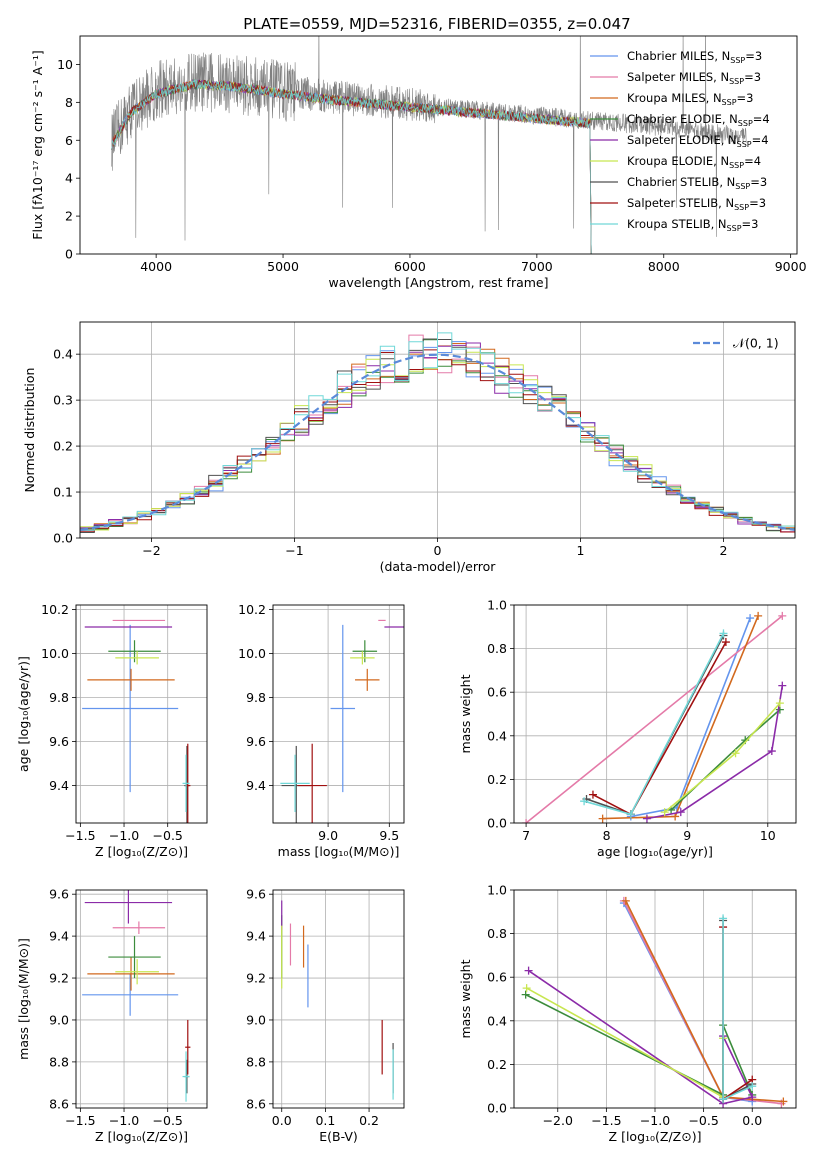 This screenshot has height=1170, width=819. I want to click on x-tick-label: −1, so click(294, 550).